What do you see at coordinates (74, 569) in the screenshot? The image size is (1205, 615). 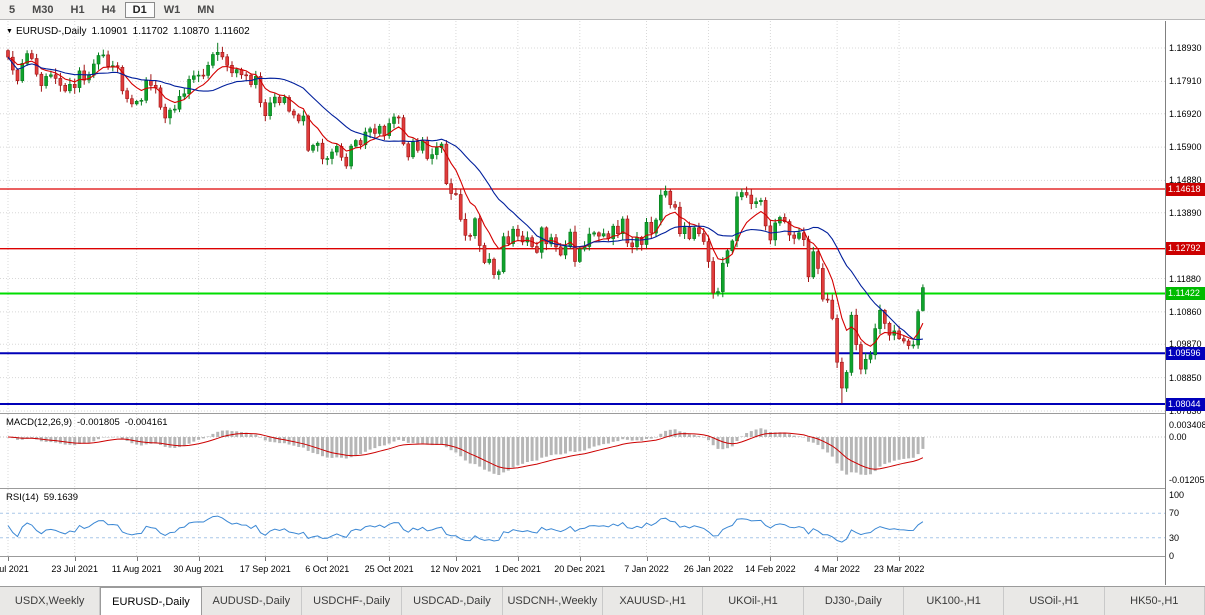 I see `date-label: 23 Jul 2021` at bounding box center [74, 569].